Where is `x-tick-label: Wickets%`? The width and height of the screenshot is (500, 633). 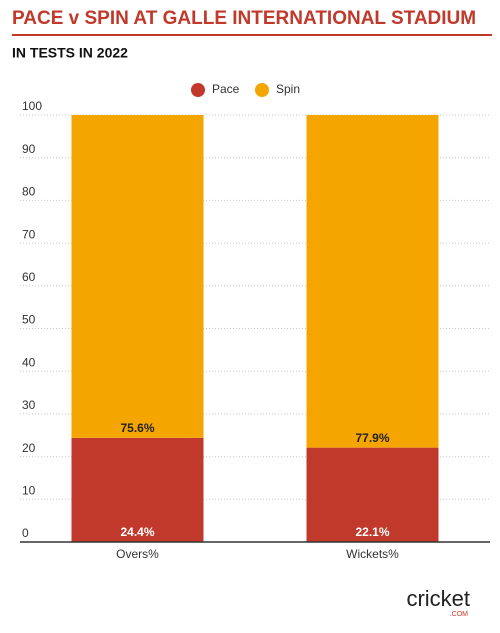
x-tick-label: Wickets% is located at coordinates (372, 554).